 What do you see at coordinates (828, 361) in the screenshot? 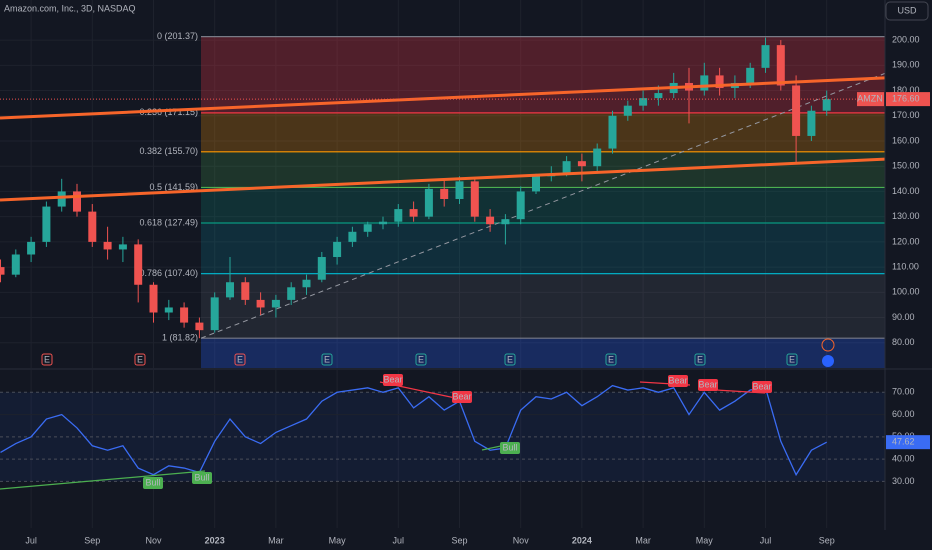
I see `add-icon` at bounding box center [828, 361].